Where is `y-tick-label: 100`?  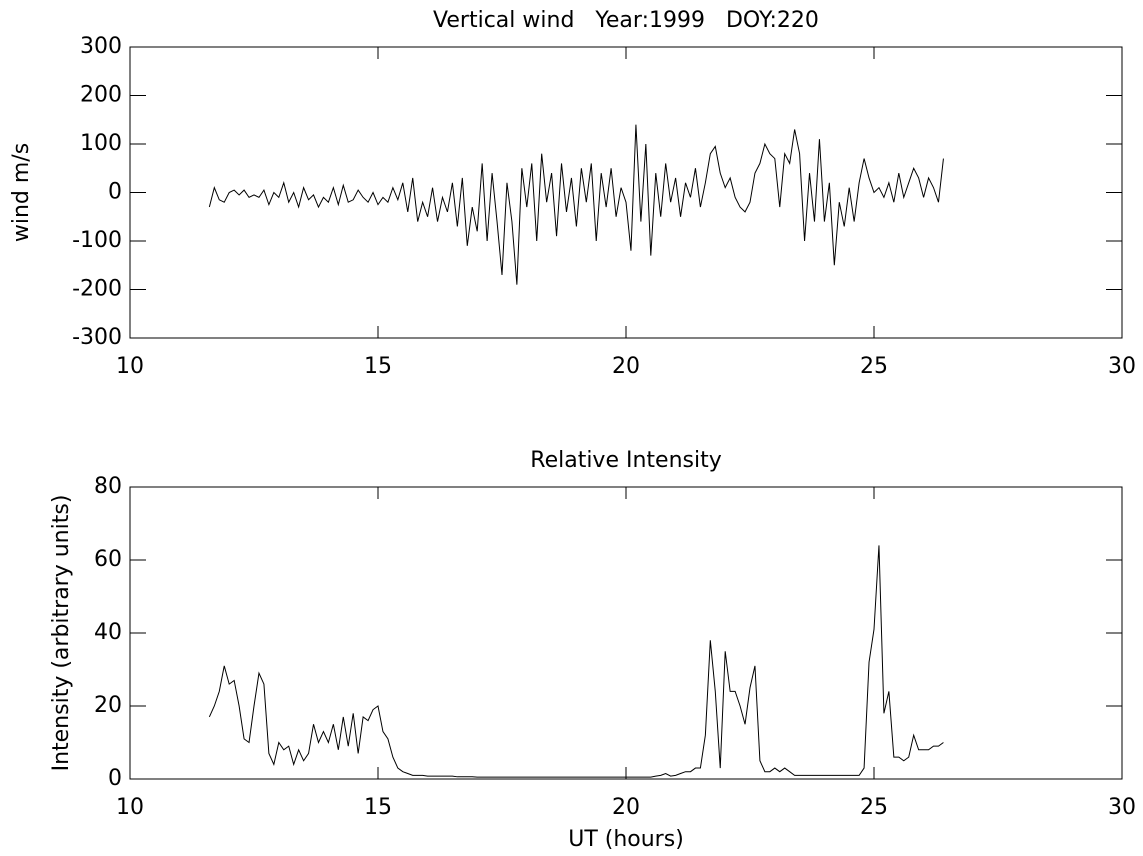
y-tick-label: 100 is located at coordinates (101, 143).